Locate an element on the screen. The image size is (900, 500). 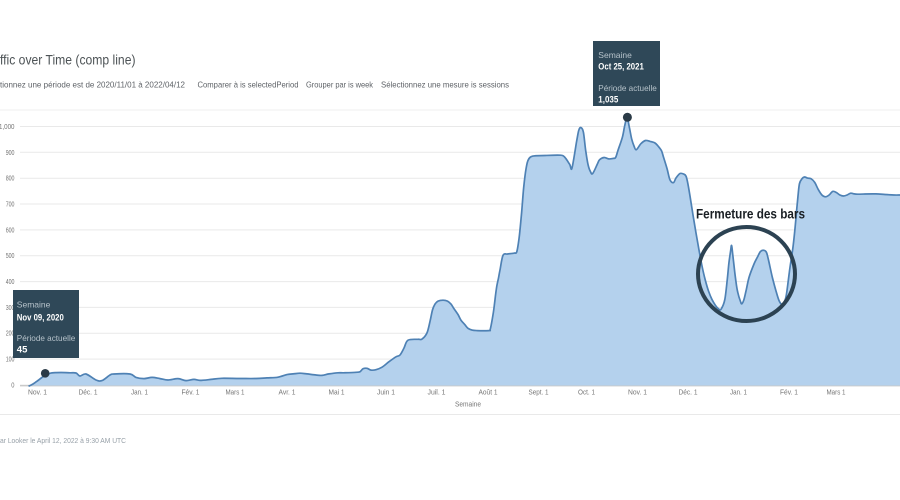
svg-text: ffic over Time (comp line) is located at coordinates (68, 60).